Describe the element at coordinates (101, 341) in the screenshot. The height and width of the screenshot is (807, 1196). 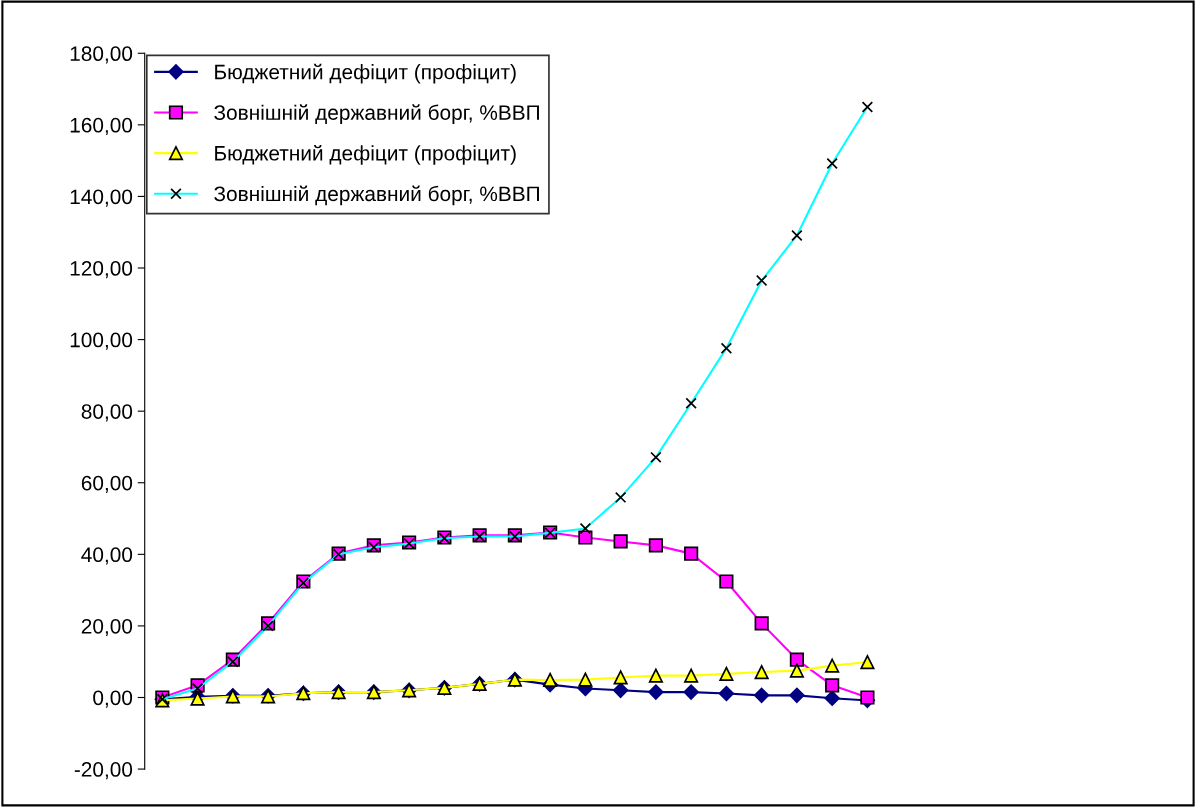
I see `y-tick-label: 100,00` at that location.